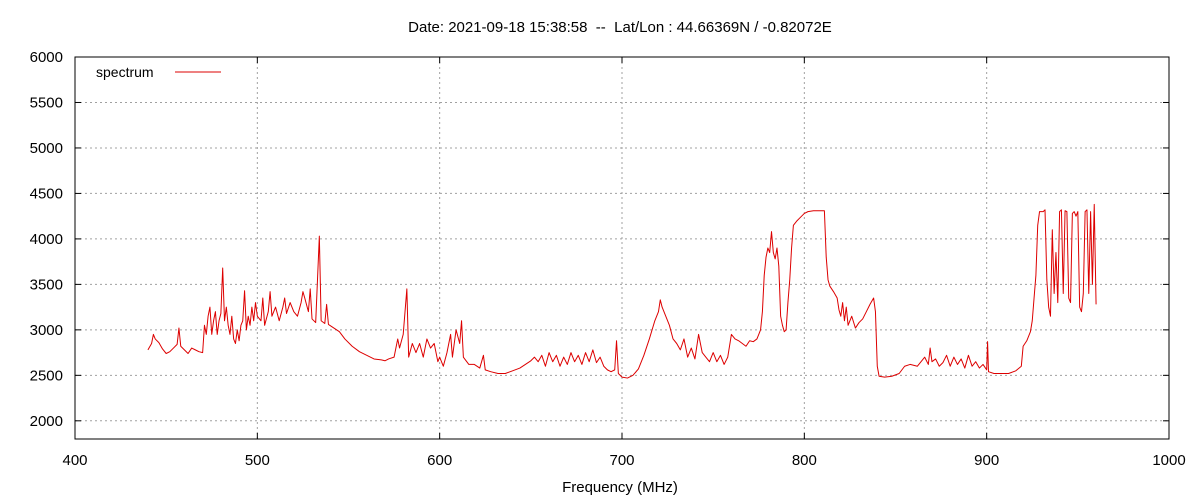  I want to click on y-tick-label: 4500, so click(46, 193).